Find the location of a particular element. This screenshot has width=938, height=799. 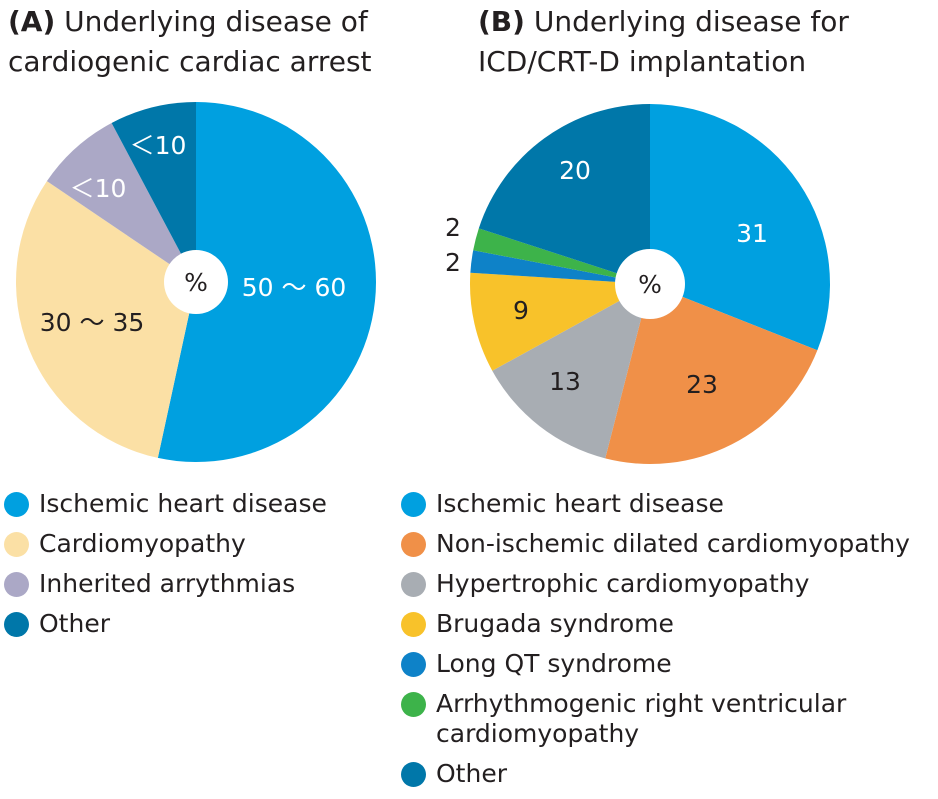

chart-b-panel-label: (B) is located at coordinates (501, 21).